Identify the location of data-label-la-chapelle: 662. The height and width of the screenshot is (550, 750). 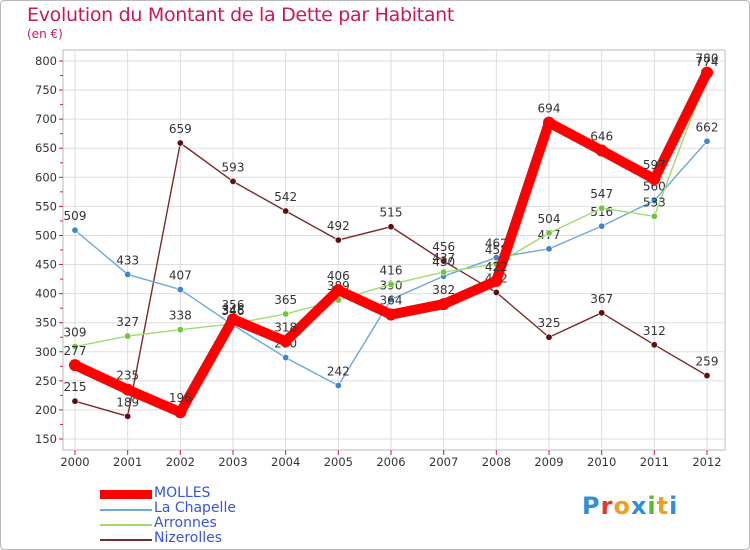
(707, 127).